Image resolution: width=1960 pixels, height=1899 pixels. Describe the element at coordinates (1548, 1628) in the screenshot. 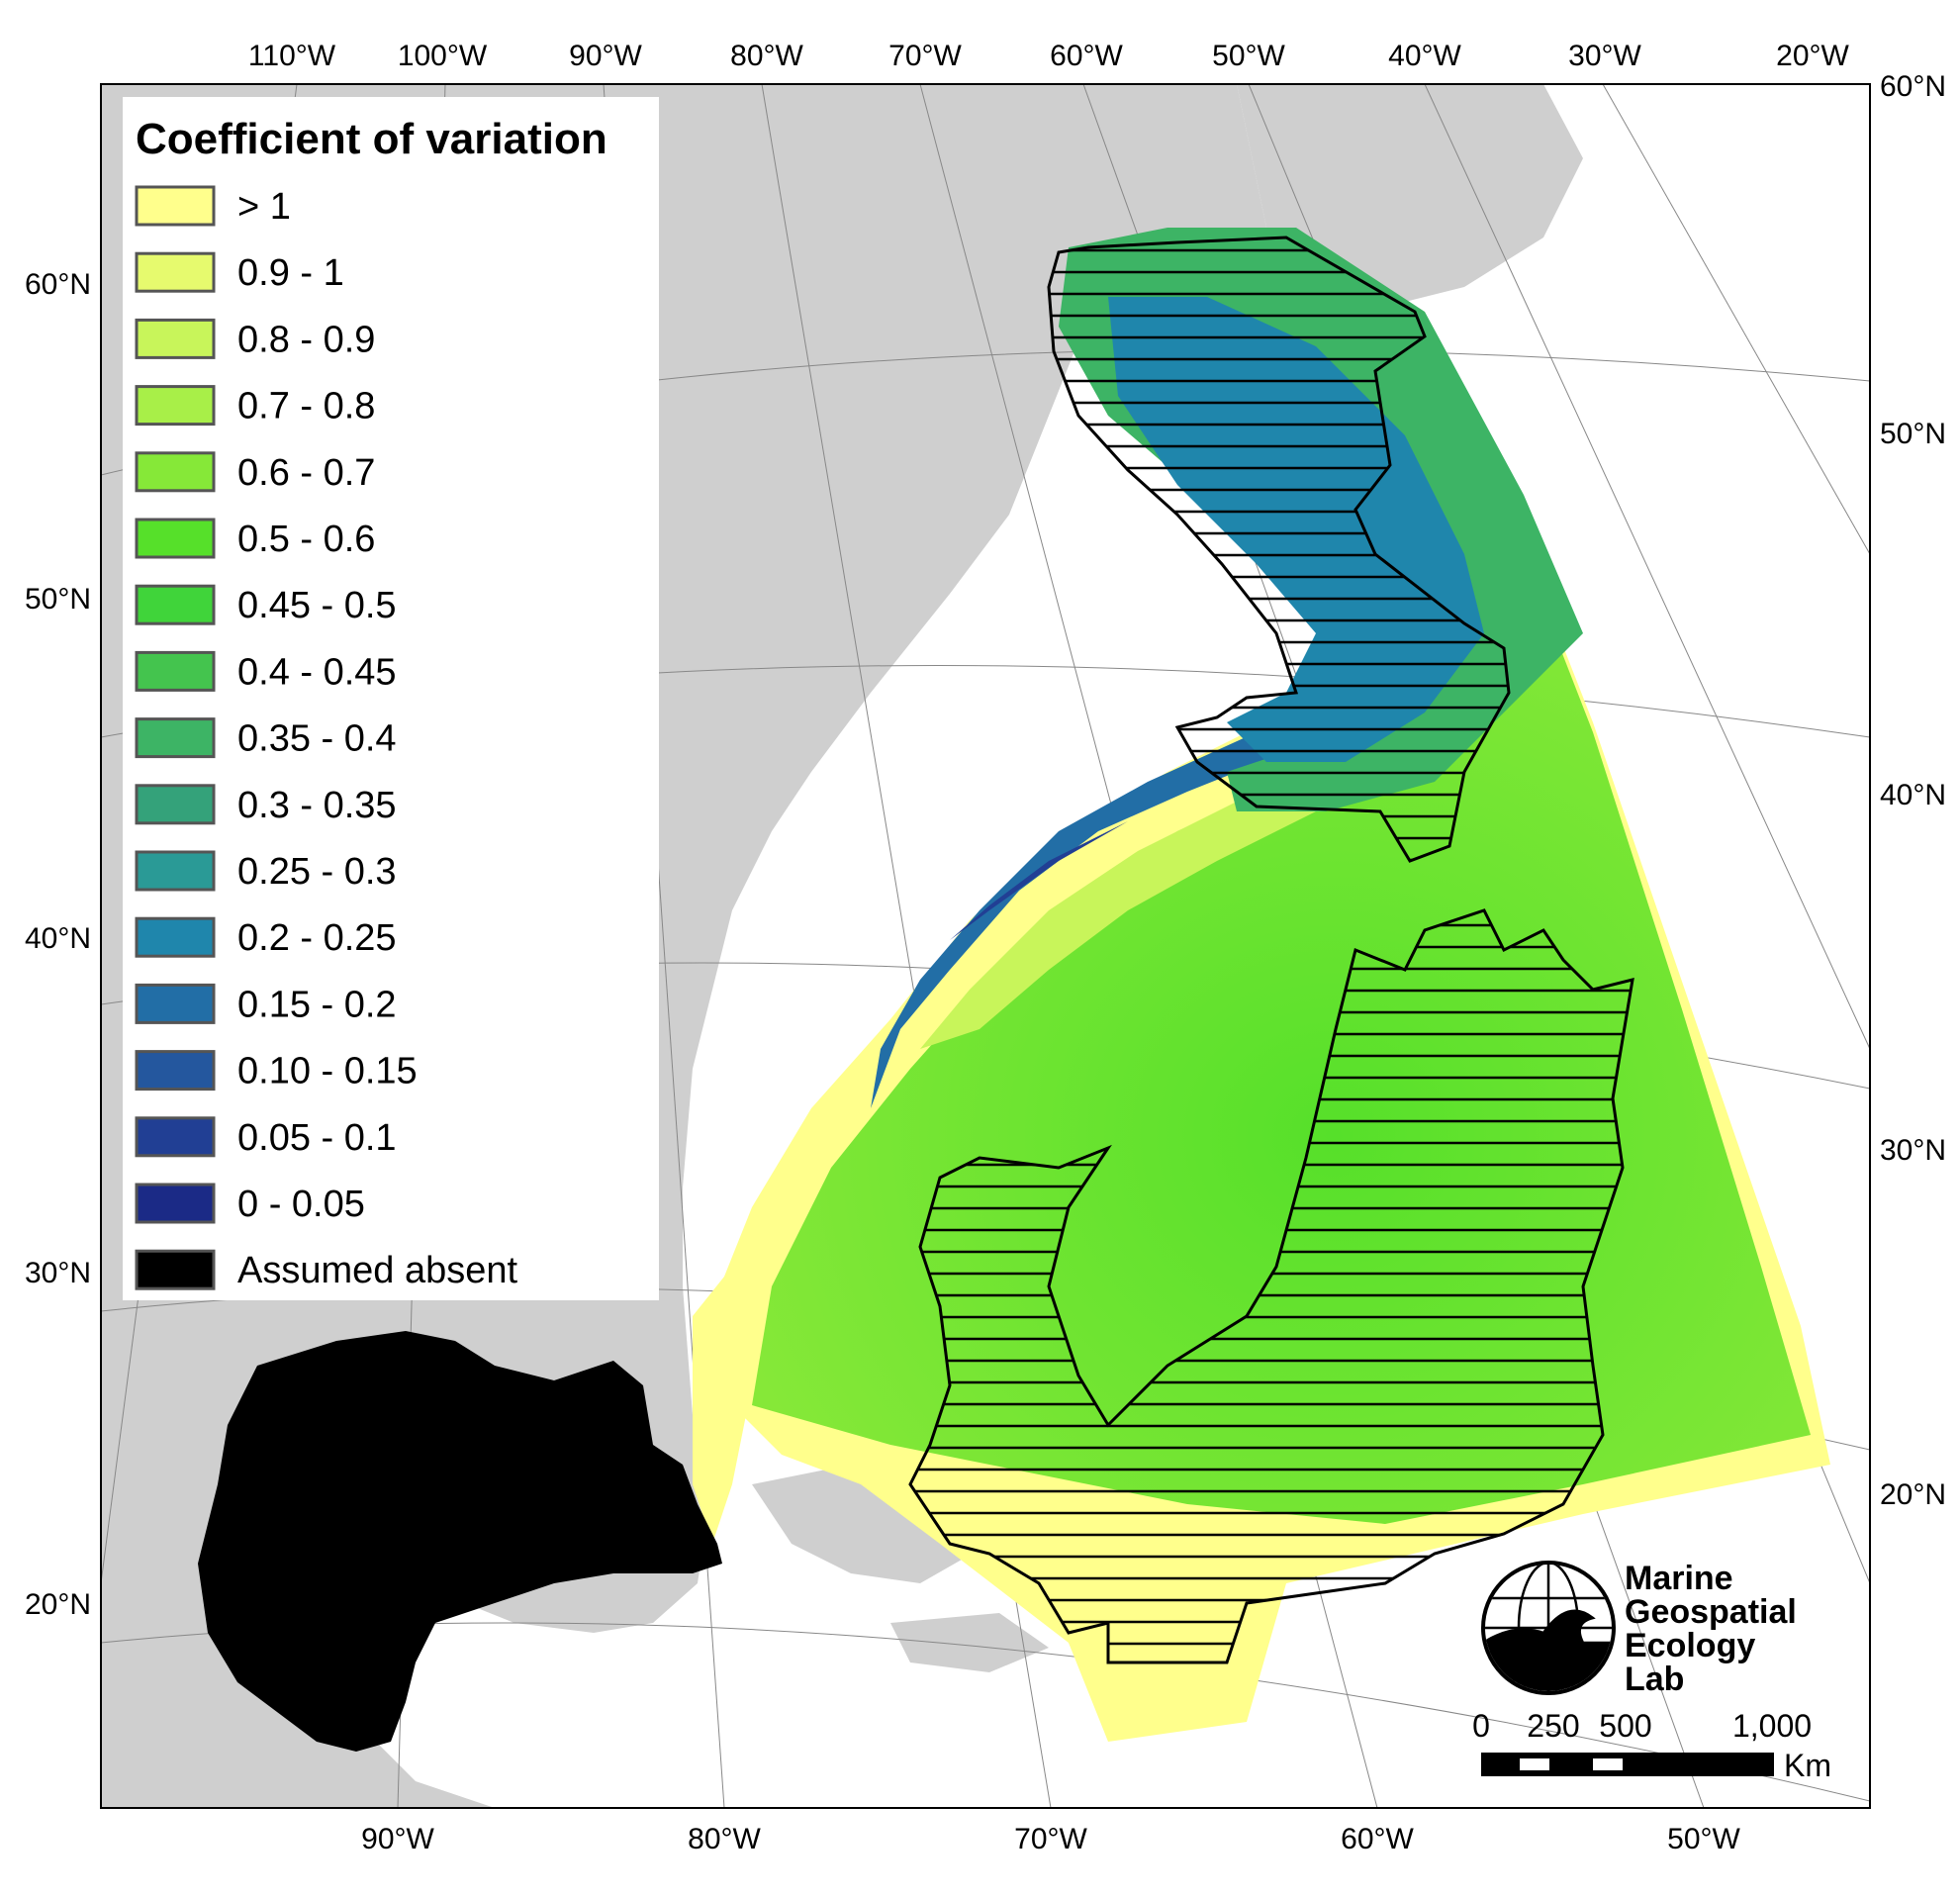

I see `globe-icon` at that location.